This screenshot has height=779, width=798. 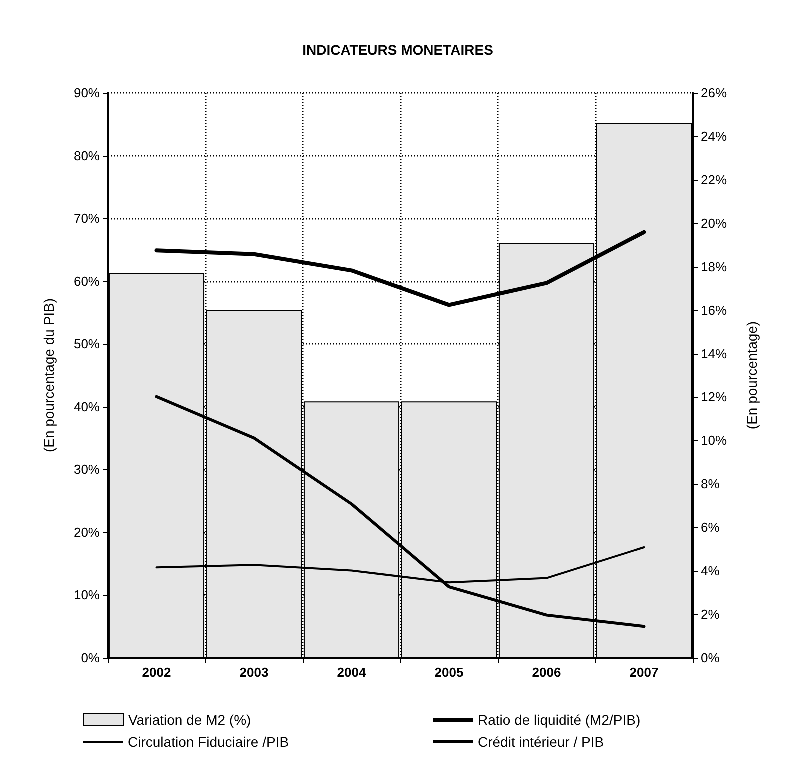 I want to click on legend-label: Circulation Fiduciaire /PIB, so click(x=209, y=742).